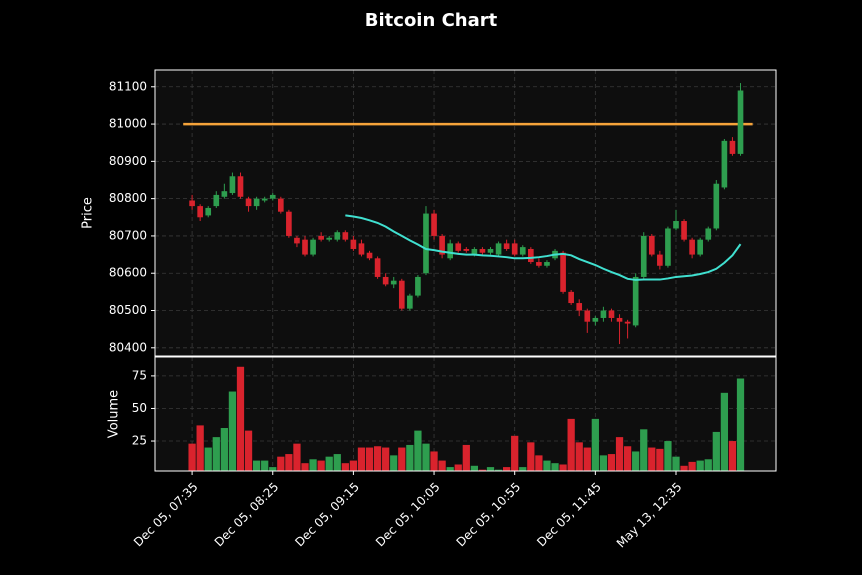 The image size is (862, 575). I want to click on volume-tick-label: 75, so click(139, 375).